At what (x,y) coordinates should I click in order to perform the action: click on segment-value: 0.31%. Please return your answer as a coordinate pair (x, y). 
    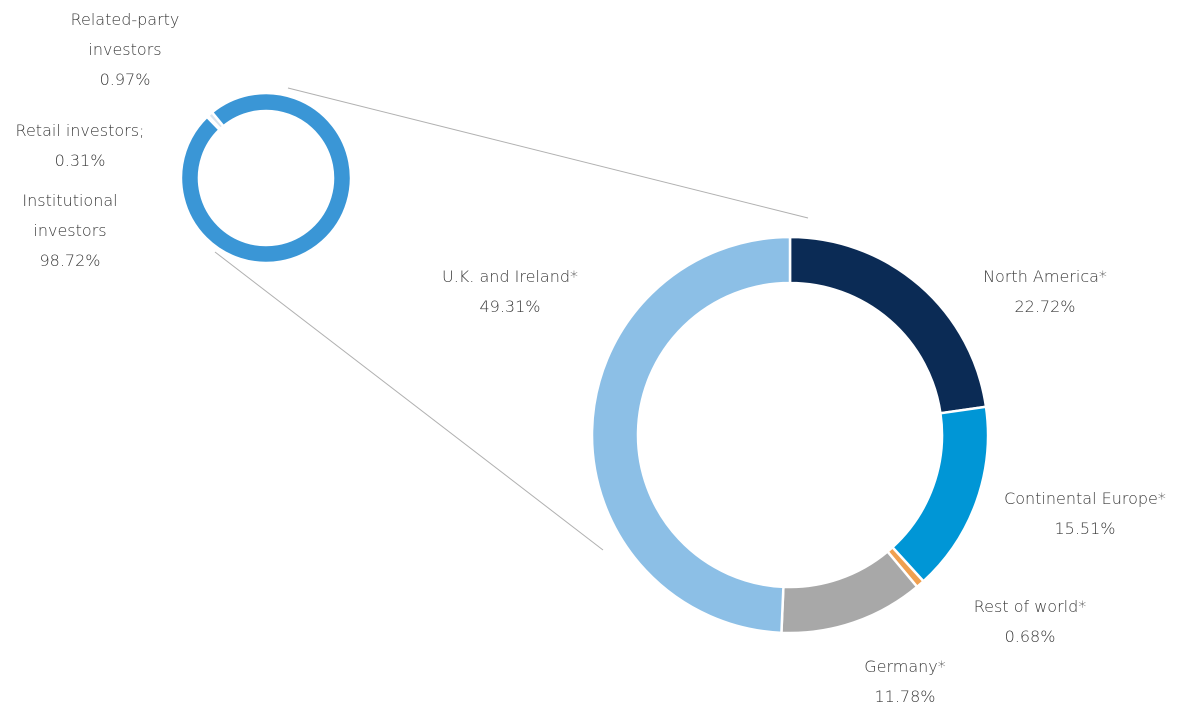
    Looking at the image, I should click on (80, 160).